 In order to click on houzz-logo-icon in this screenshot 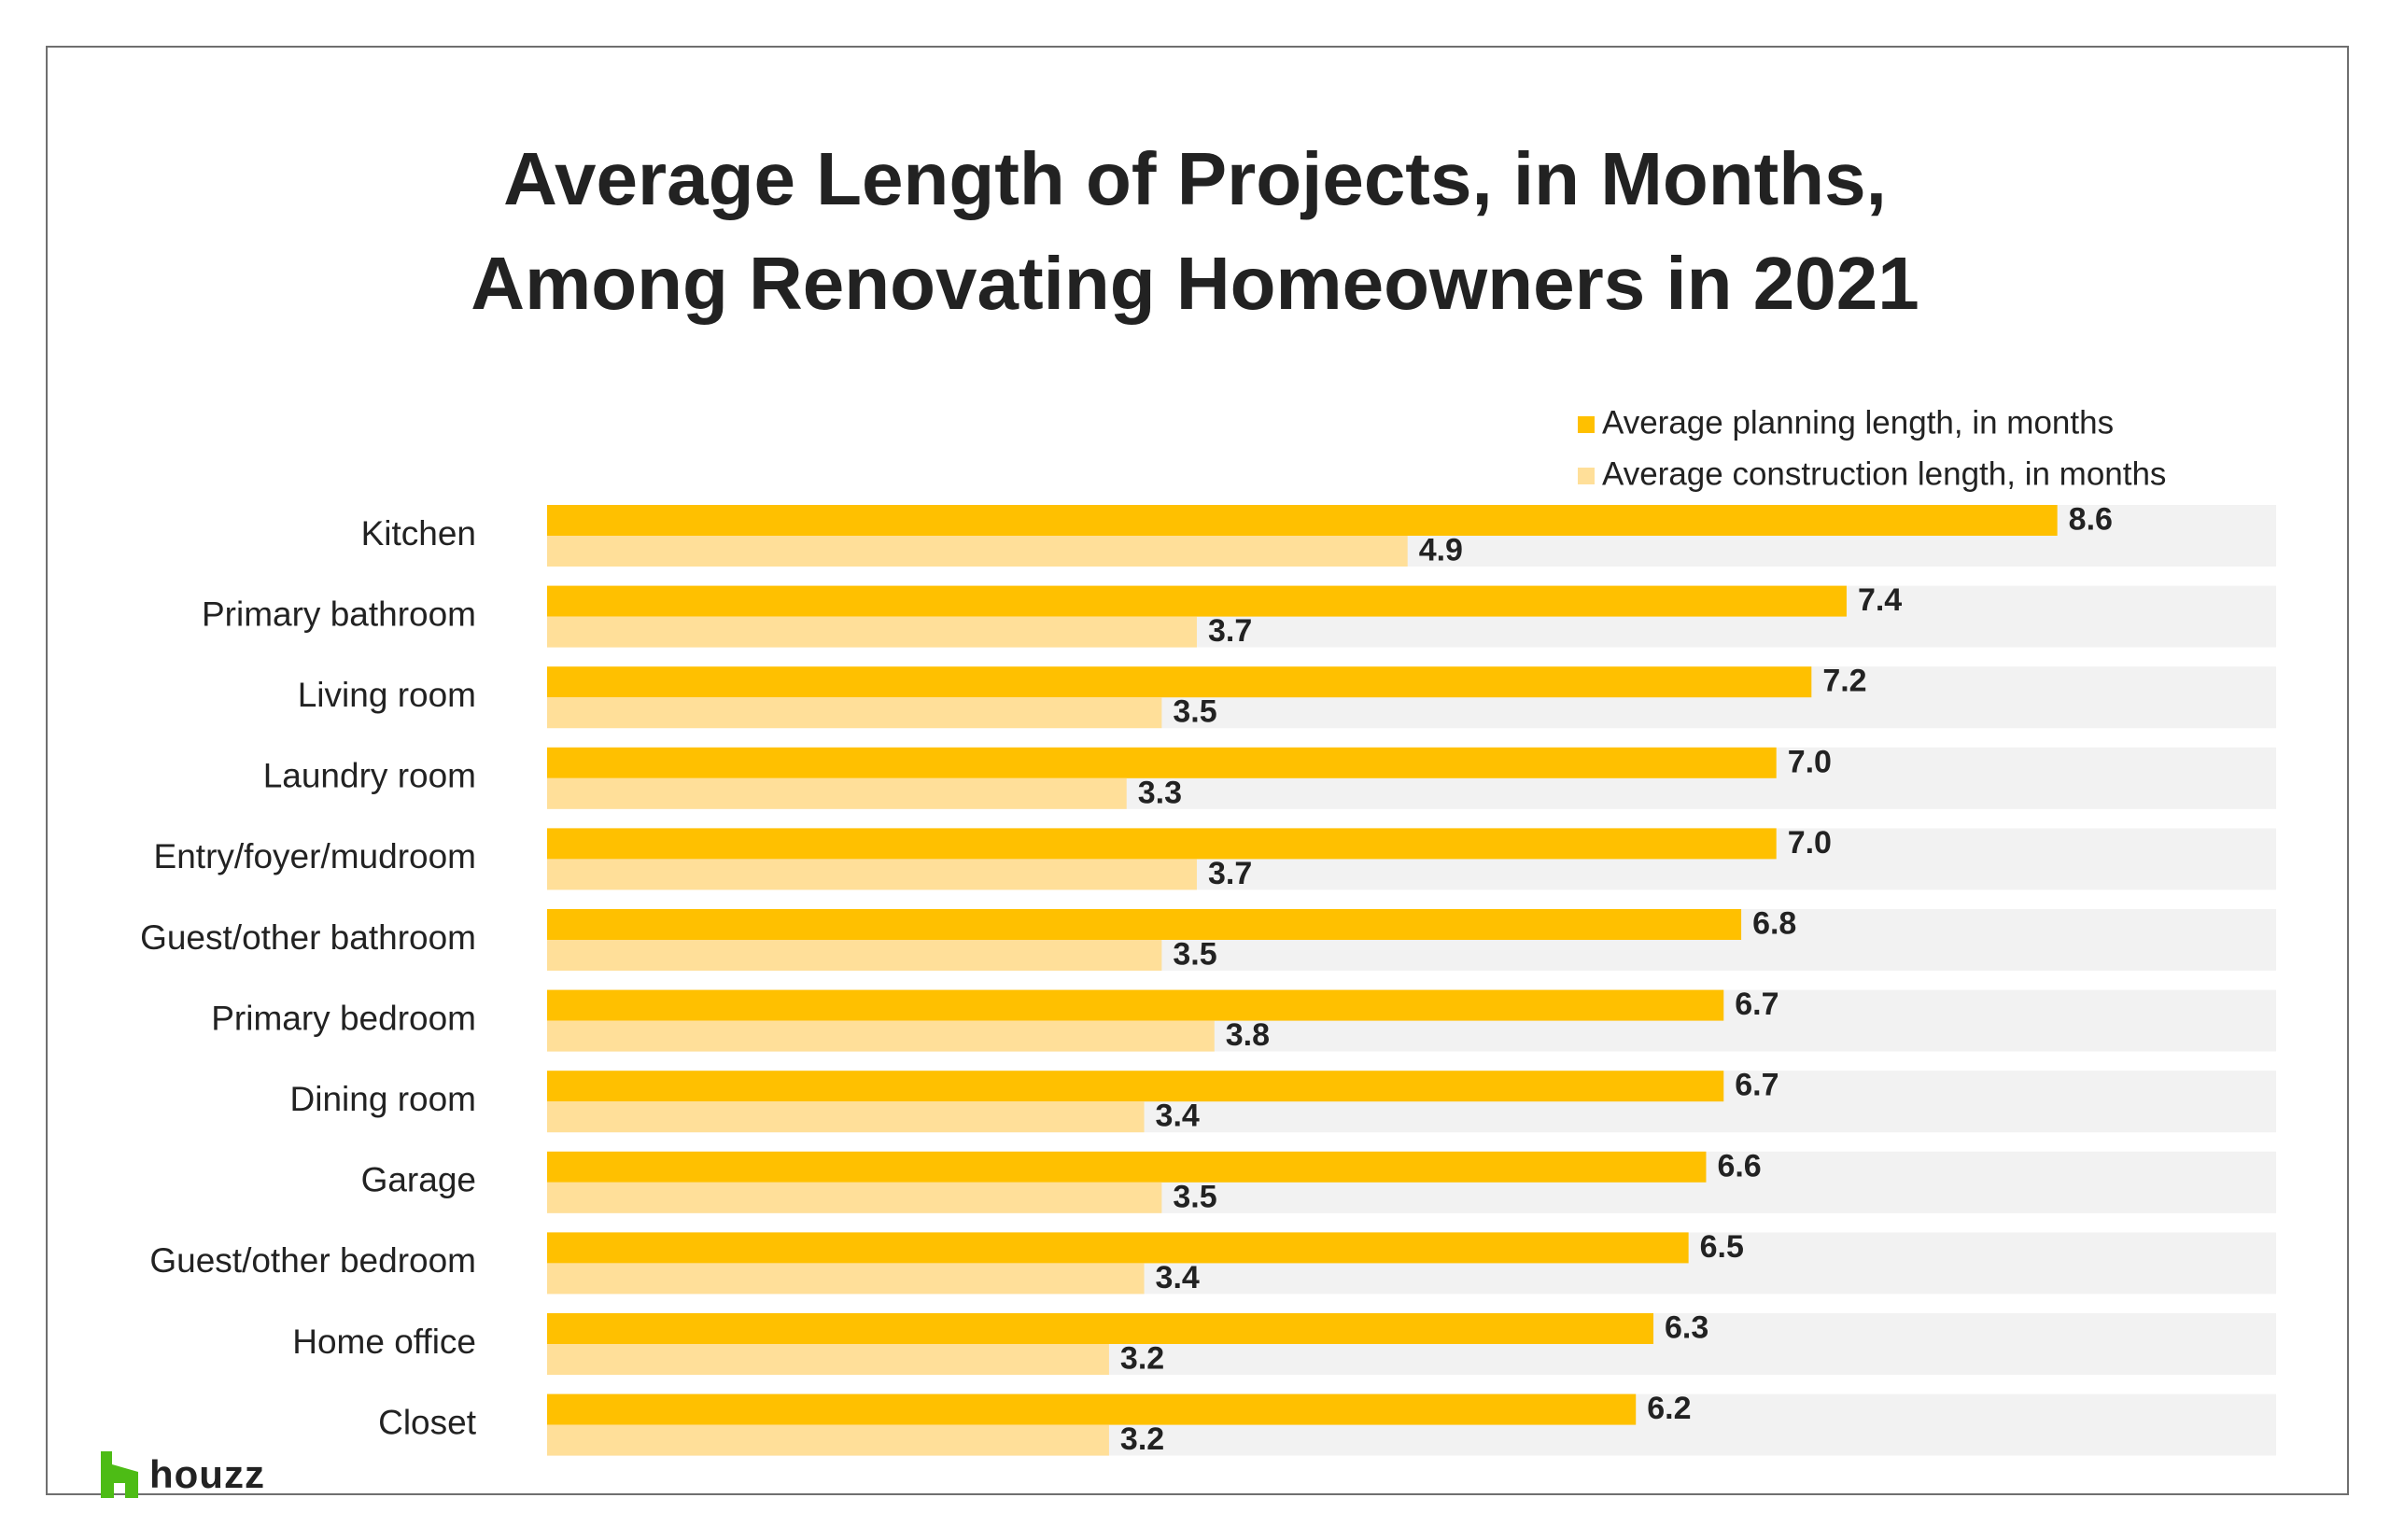, I will do `click(119, 1474)`.